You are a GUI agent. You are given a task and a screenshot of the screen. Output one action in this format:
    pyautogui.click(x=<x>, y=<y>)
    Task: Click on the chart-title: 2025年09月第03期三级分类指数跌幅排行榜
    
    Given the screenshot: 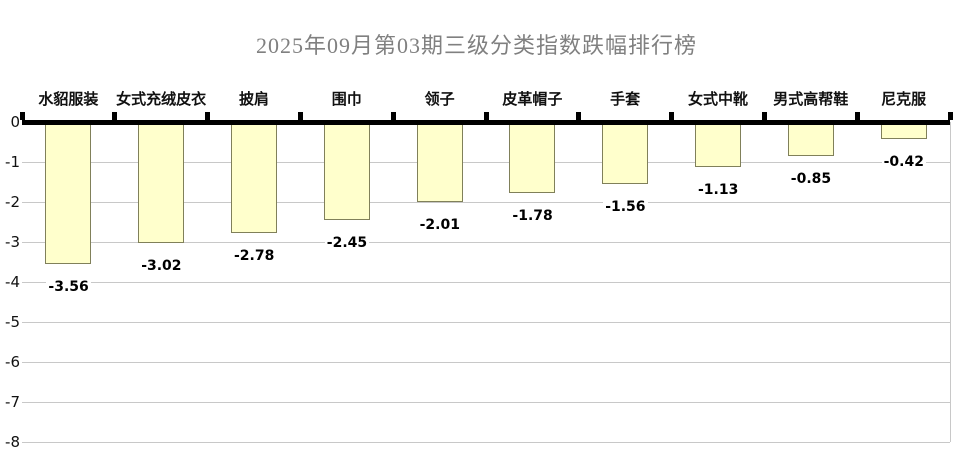 What is the action you would take?
    pyautogui.click(x=476, y=45)
    